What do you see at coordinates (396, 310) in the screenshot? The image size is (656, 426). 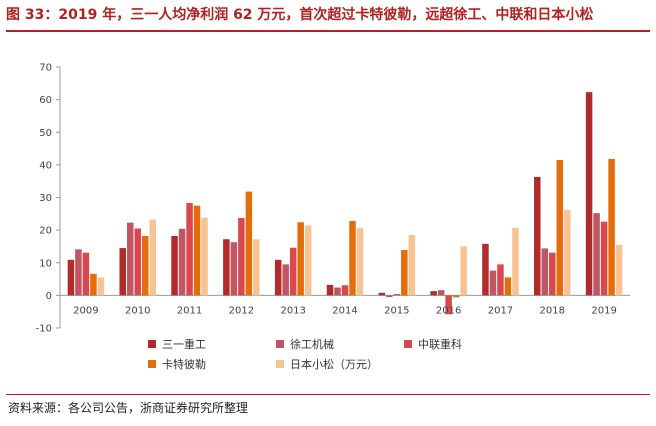 I see `x-tick-label: 2015` at bounding box center [396, 310].